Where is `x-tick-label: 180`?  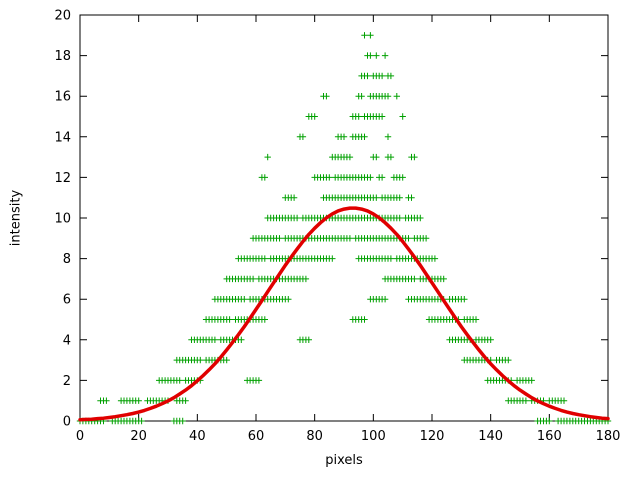 x-tick-label: 180 is located at coordinates (608, 436).